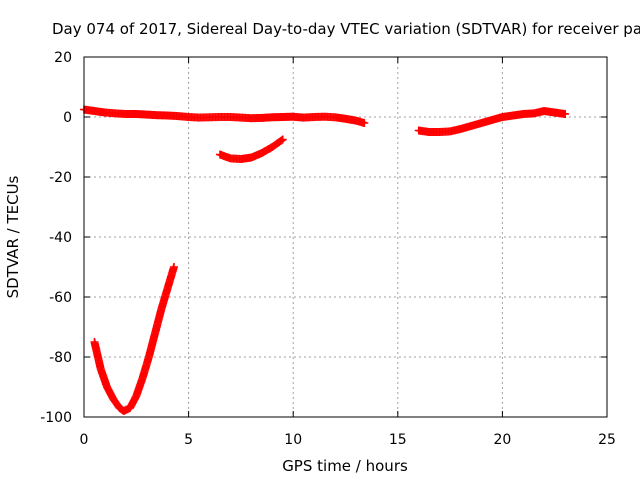  I want to click on y-tick-label: -80, so click(60, 358).